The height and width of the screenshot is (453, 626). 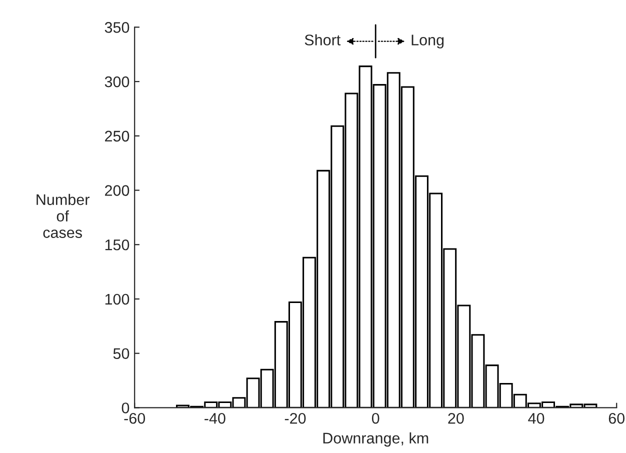 What do you see at coordinates (121, 354) in the screenshot?
I see `y-tick-label: 50` at bounding box center [121, 354].